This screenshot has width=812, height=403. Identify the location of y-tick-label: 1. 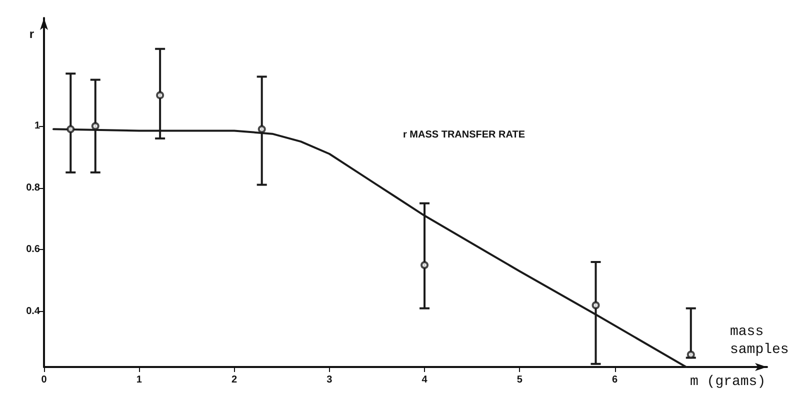
(37, 126).